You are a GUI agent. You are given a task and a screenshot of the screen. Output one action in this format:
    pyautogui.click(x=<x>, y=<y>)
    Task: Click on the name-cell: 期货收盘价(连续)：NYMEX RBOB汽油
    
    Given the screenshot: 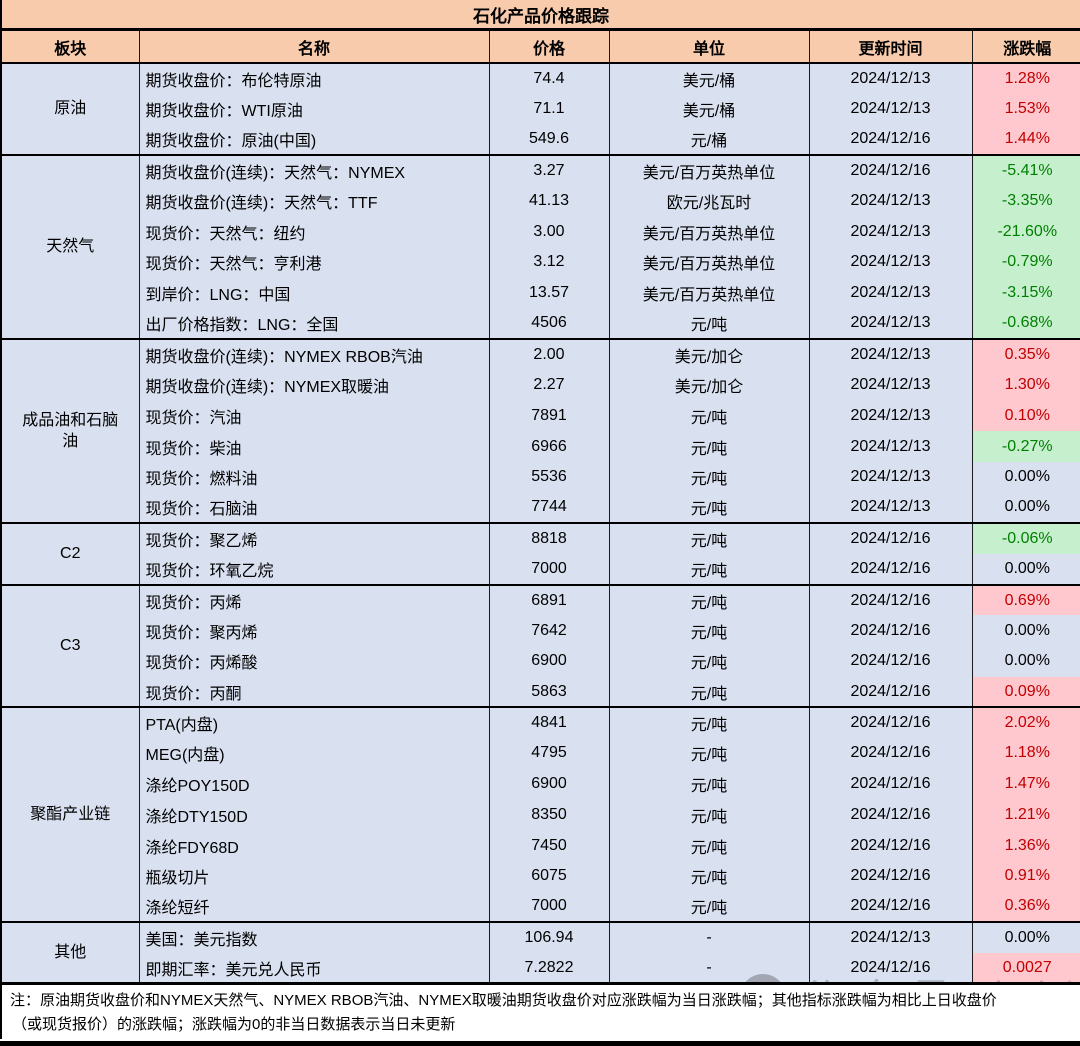 What is the action you would take?
    pyautogui.click(x=313, y=354)
    